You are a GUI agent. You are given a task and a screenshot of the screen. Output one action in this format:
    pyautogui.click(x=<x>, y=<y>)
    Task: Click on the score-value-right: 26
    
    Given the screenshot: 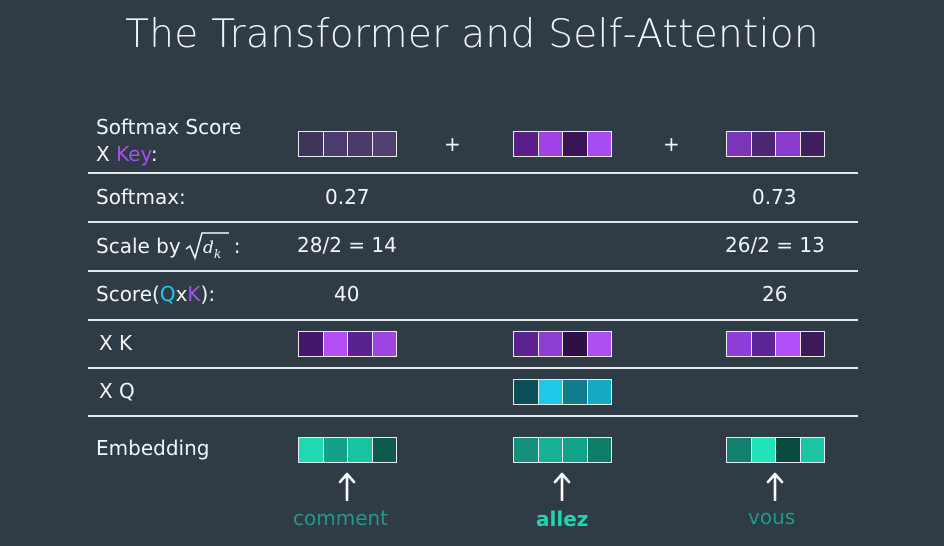 What is the action you would take?
    pyautogui.click(x=775, y=294)
    